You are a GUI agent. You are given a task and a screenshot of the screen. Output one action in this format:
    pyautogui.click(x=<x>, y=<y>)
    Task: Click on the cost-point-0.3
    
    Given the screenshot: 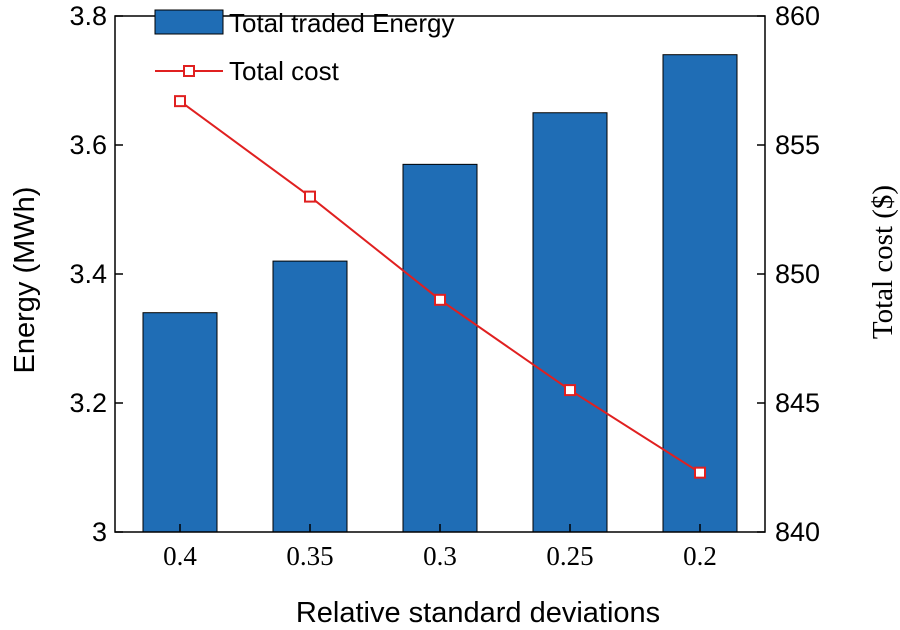 What is the action you would take?
    pyautogui.click(x=440, y=299)
    